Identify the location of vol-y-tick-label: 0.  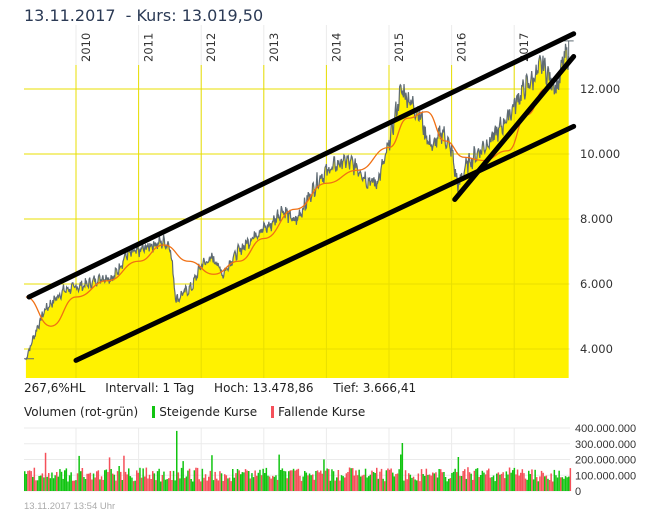
(578, 492).